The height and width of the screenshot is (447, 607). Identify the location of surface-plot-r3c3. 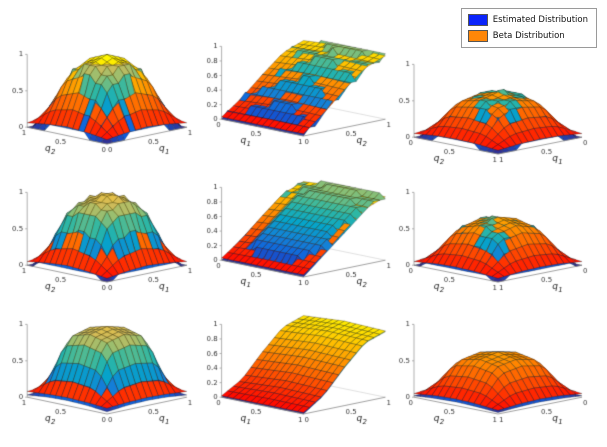
(498, 370).